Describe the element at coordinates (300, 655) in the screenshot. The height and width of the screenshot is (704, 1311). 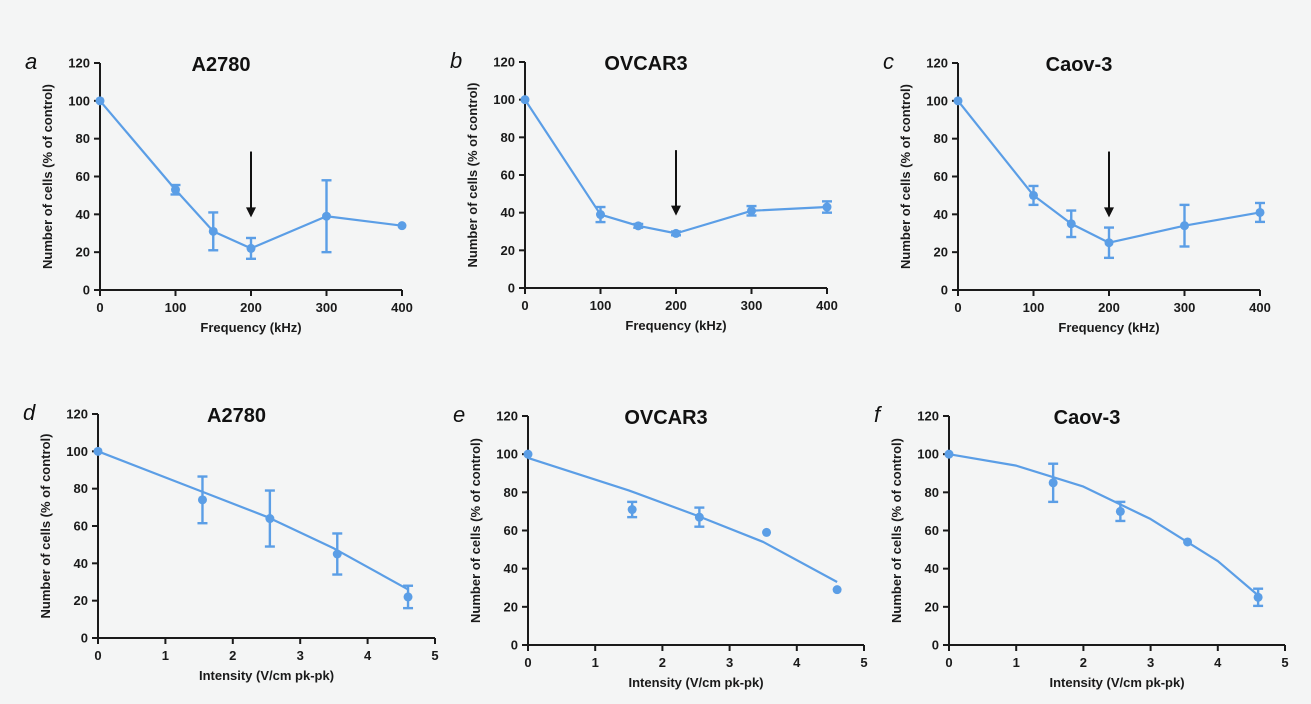
I see `x-tick-label: 3` at that location.